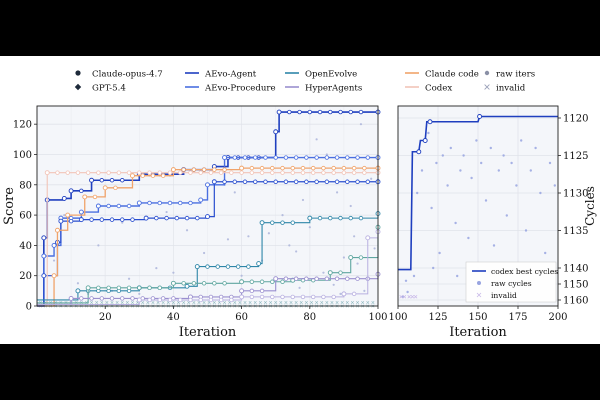 This screenshot has width=600, height=400. I want to click on x-tick-label: 60, so click(241, 317).